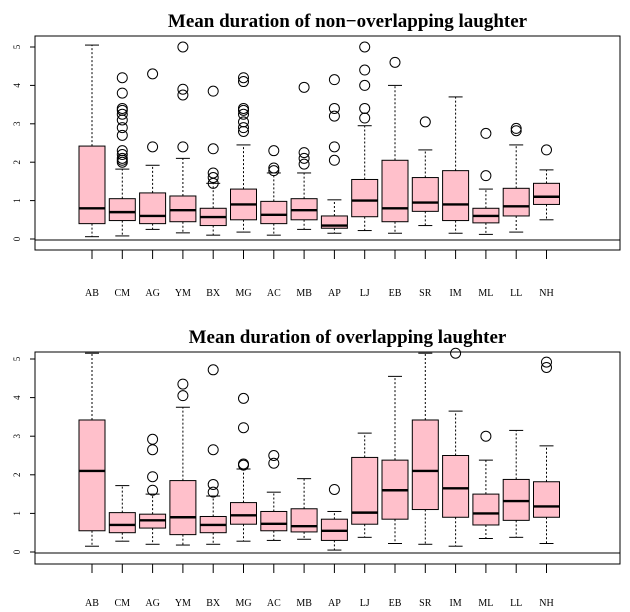 The height and width of the screenshot is (612, 630). What do you see at coordinates (365, 490) in the screenshot?
I see `panel-2-lj-box` at bounding box center [365, 490].